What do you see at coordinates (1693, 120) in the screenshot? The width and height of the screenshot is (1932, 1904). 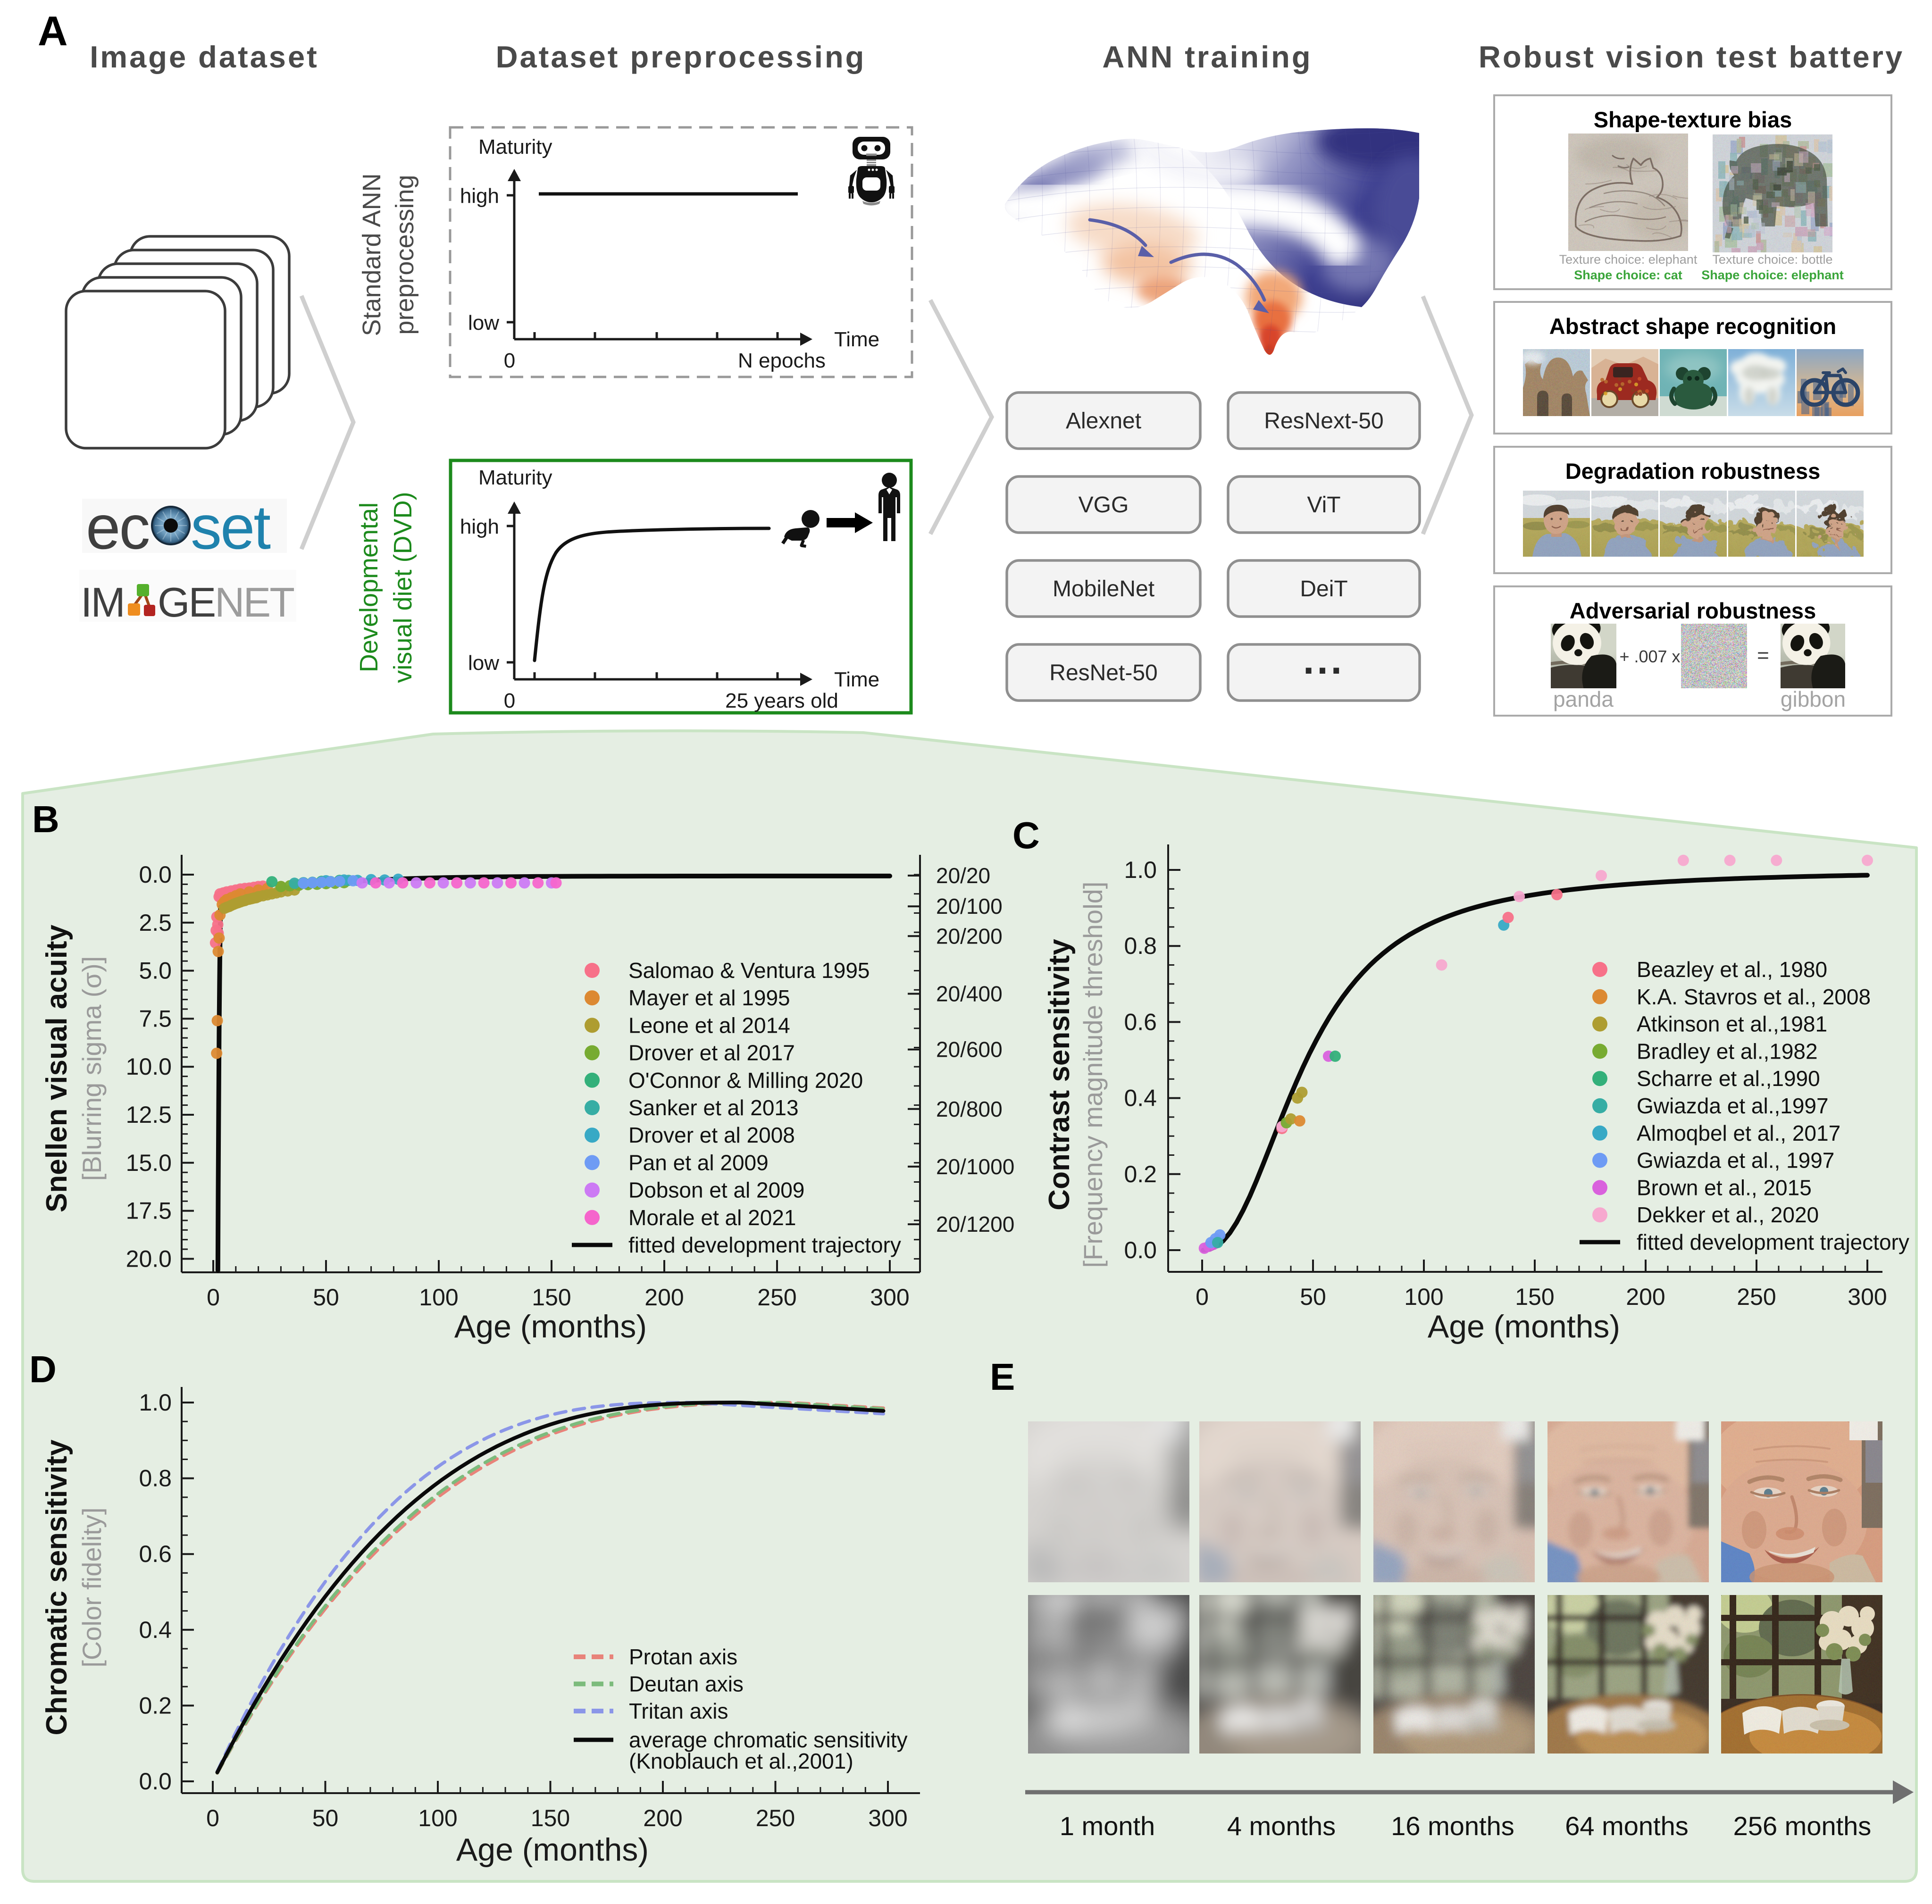 I see `svg-text: Shape-texture bias` at bounding box center [1693, 120].